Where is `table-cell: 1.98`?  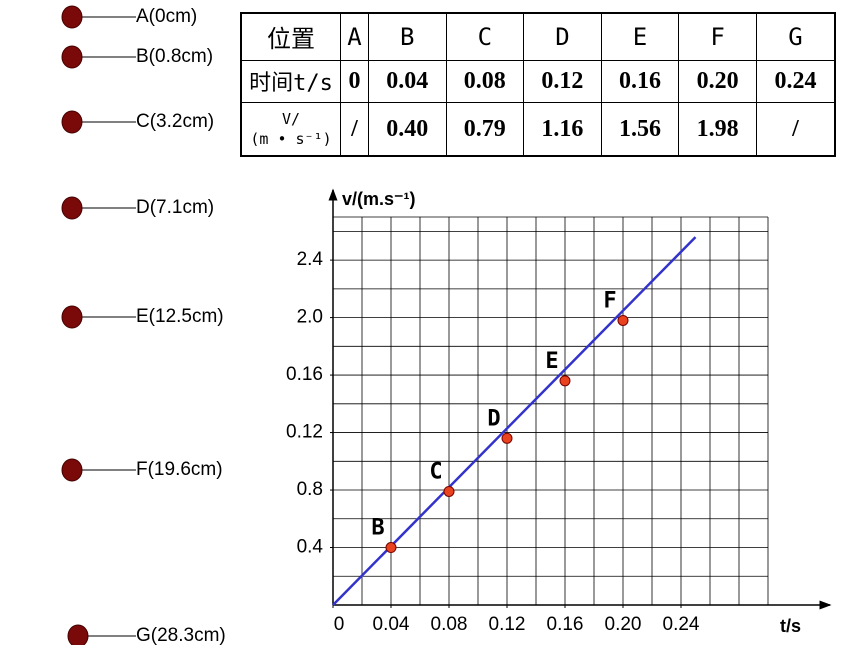
table-cell: 1.98 is located at coordinates (717, 129).